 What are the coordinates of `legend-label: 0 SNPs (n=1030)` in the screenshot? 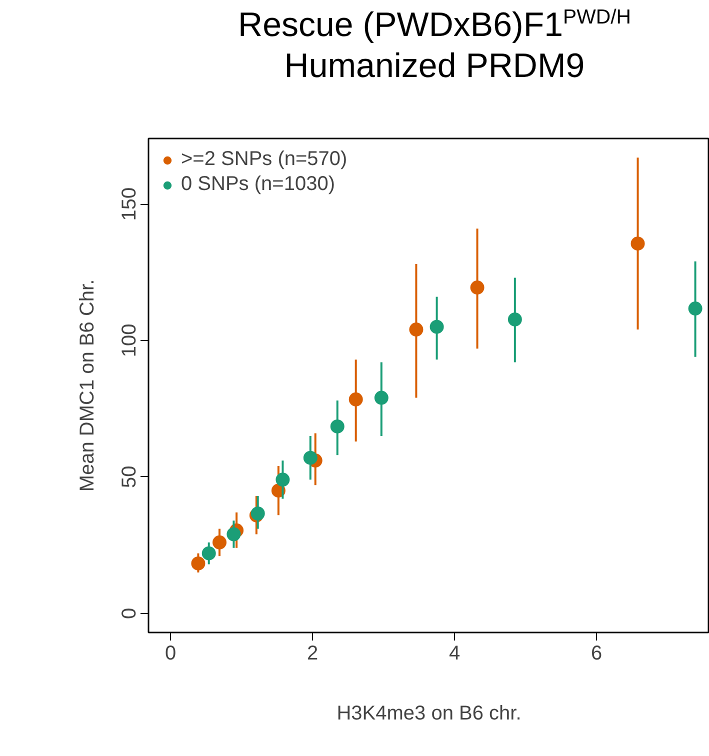 It's located at (258, 184).